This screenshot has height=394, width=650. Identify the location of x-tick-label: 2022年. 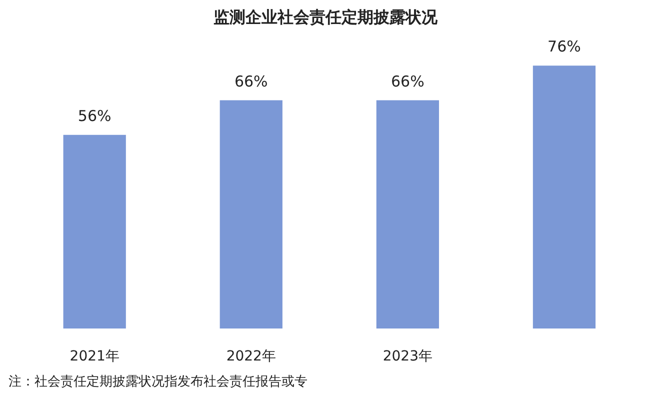
(251, 356).